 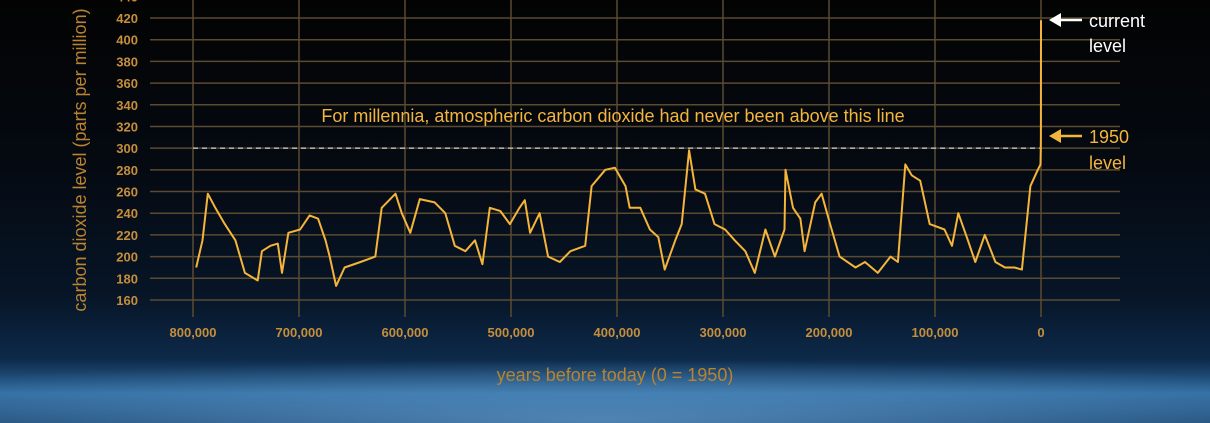 What do you see at coordinates (1117, 21) in the screenshot?
I see `current-label-1: current` at bounding box center [1117, 21].